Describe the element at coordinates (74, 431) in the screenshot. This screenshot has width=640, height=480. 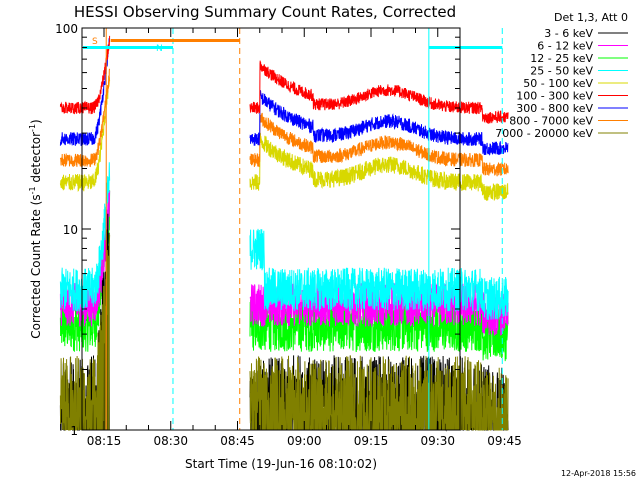
I see `y-tick-label-1: 1` at that location.